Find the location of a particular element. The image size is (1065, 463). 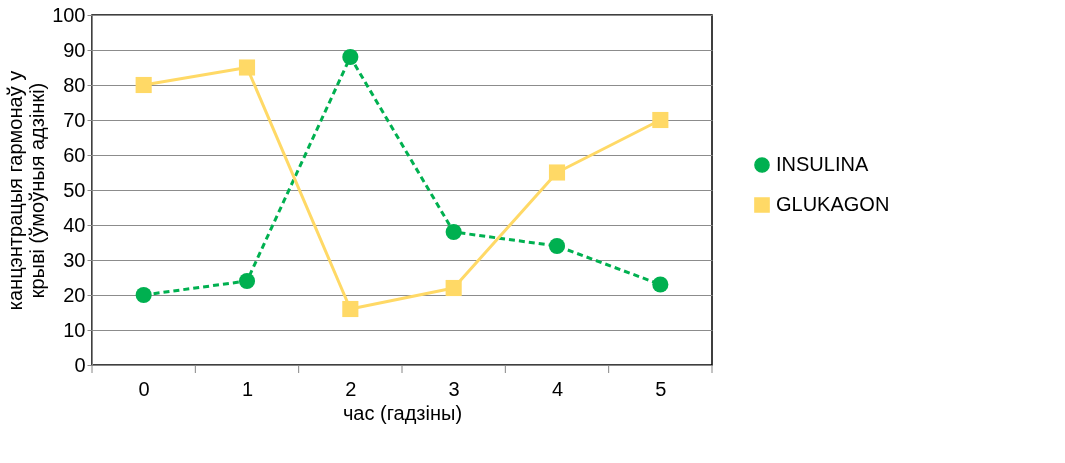

x-tick-label: 2 is located at coordinates (351, 388).